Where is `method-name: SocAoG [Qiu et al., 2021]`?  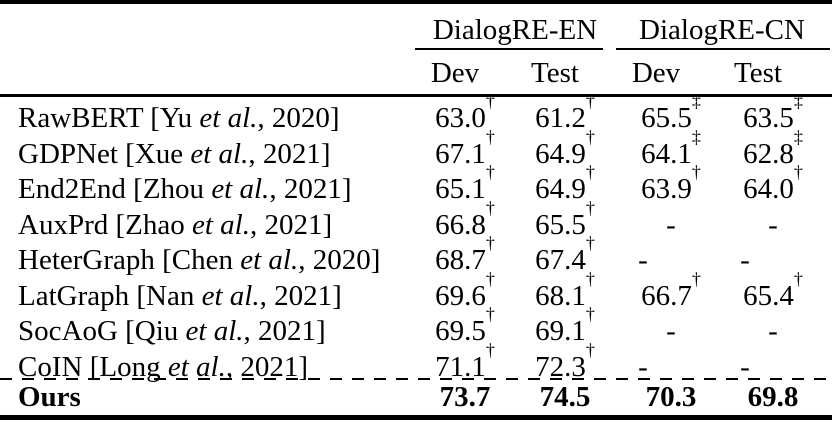
method-name: SocAoG [Qiu et al., 2021] is located at coordinates (207, 332).